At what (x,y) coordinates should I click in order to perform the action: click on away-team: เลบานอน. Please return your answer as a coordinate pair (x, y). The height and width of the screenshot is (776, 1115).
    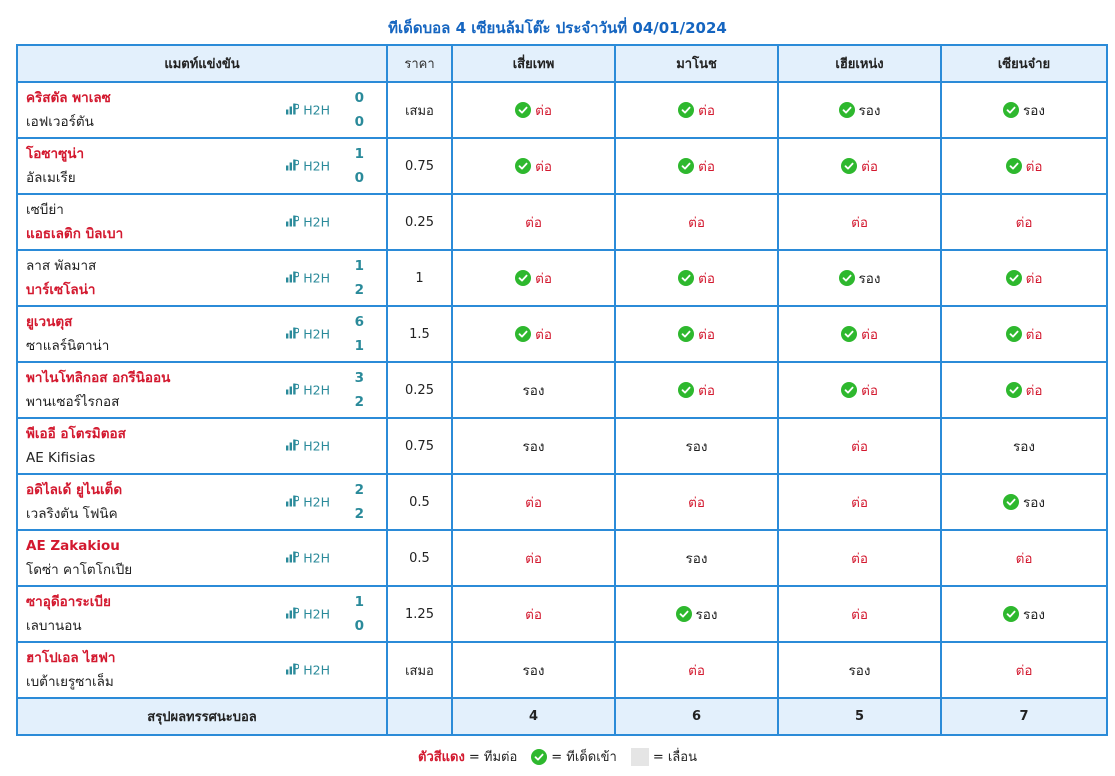
    Looking at the image, I should click on (54, 626).